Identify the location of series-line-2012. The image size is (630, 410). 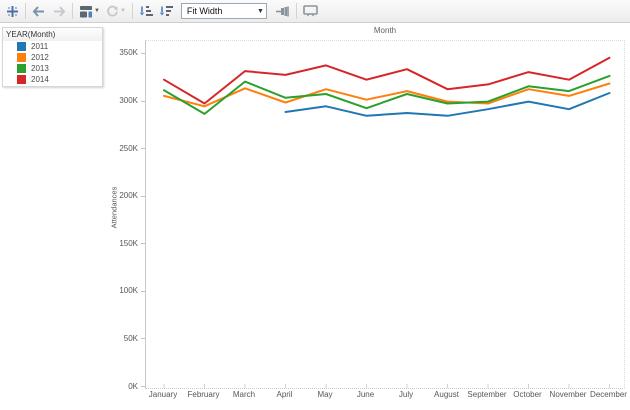
(387, 95).